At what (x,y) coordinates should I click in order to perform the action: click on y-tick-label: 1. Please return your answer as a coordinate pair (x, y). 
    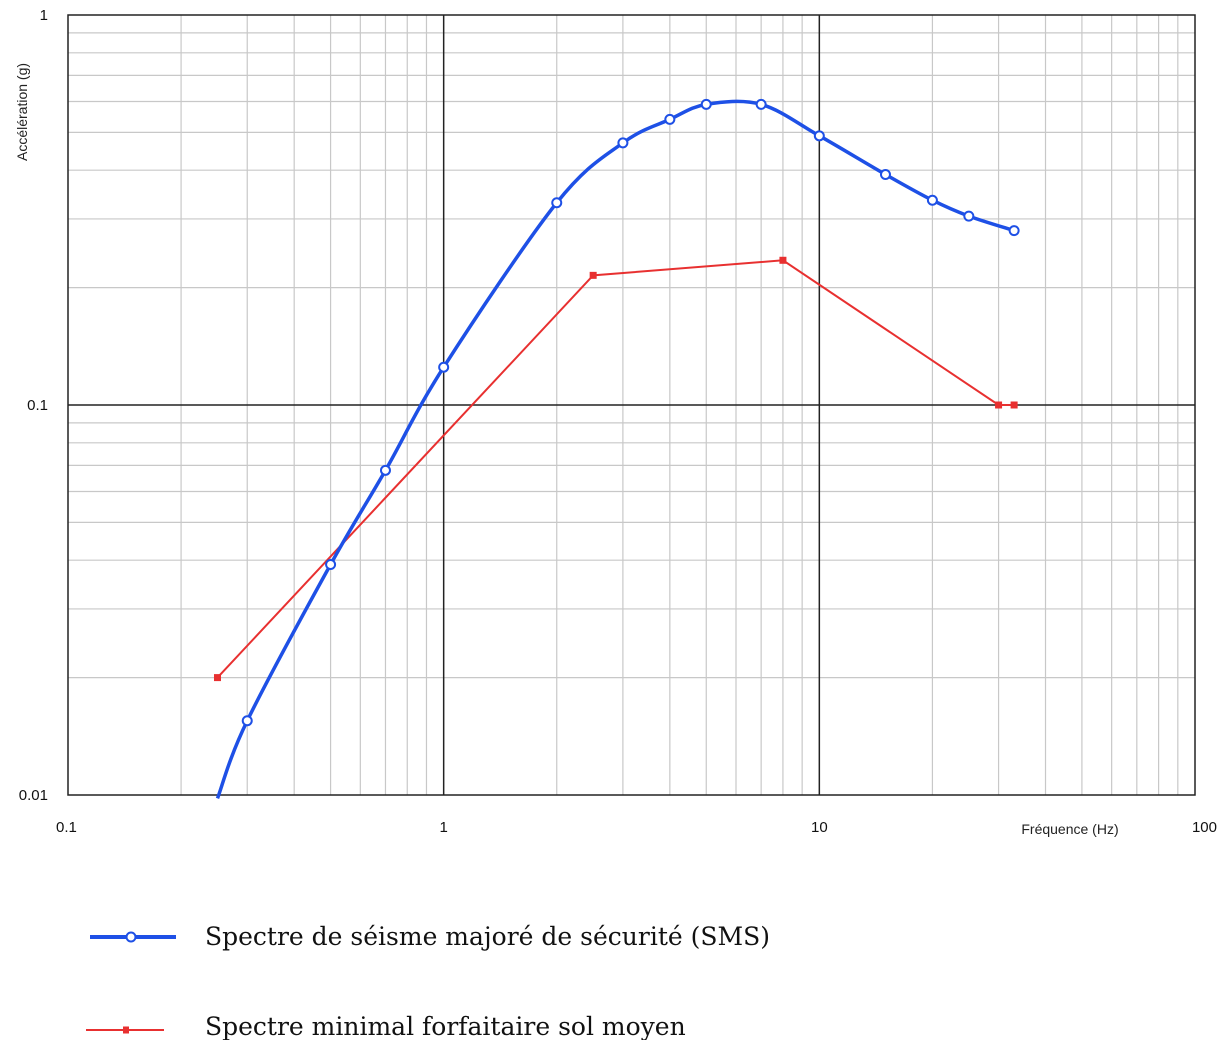
    Looking at the image, I should click on (44, 15).